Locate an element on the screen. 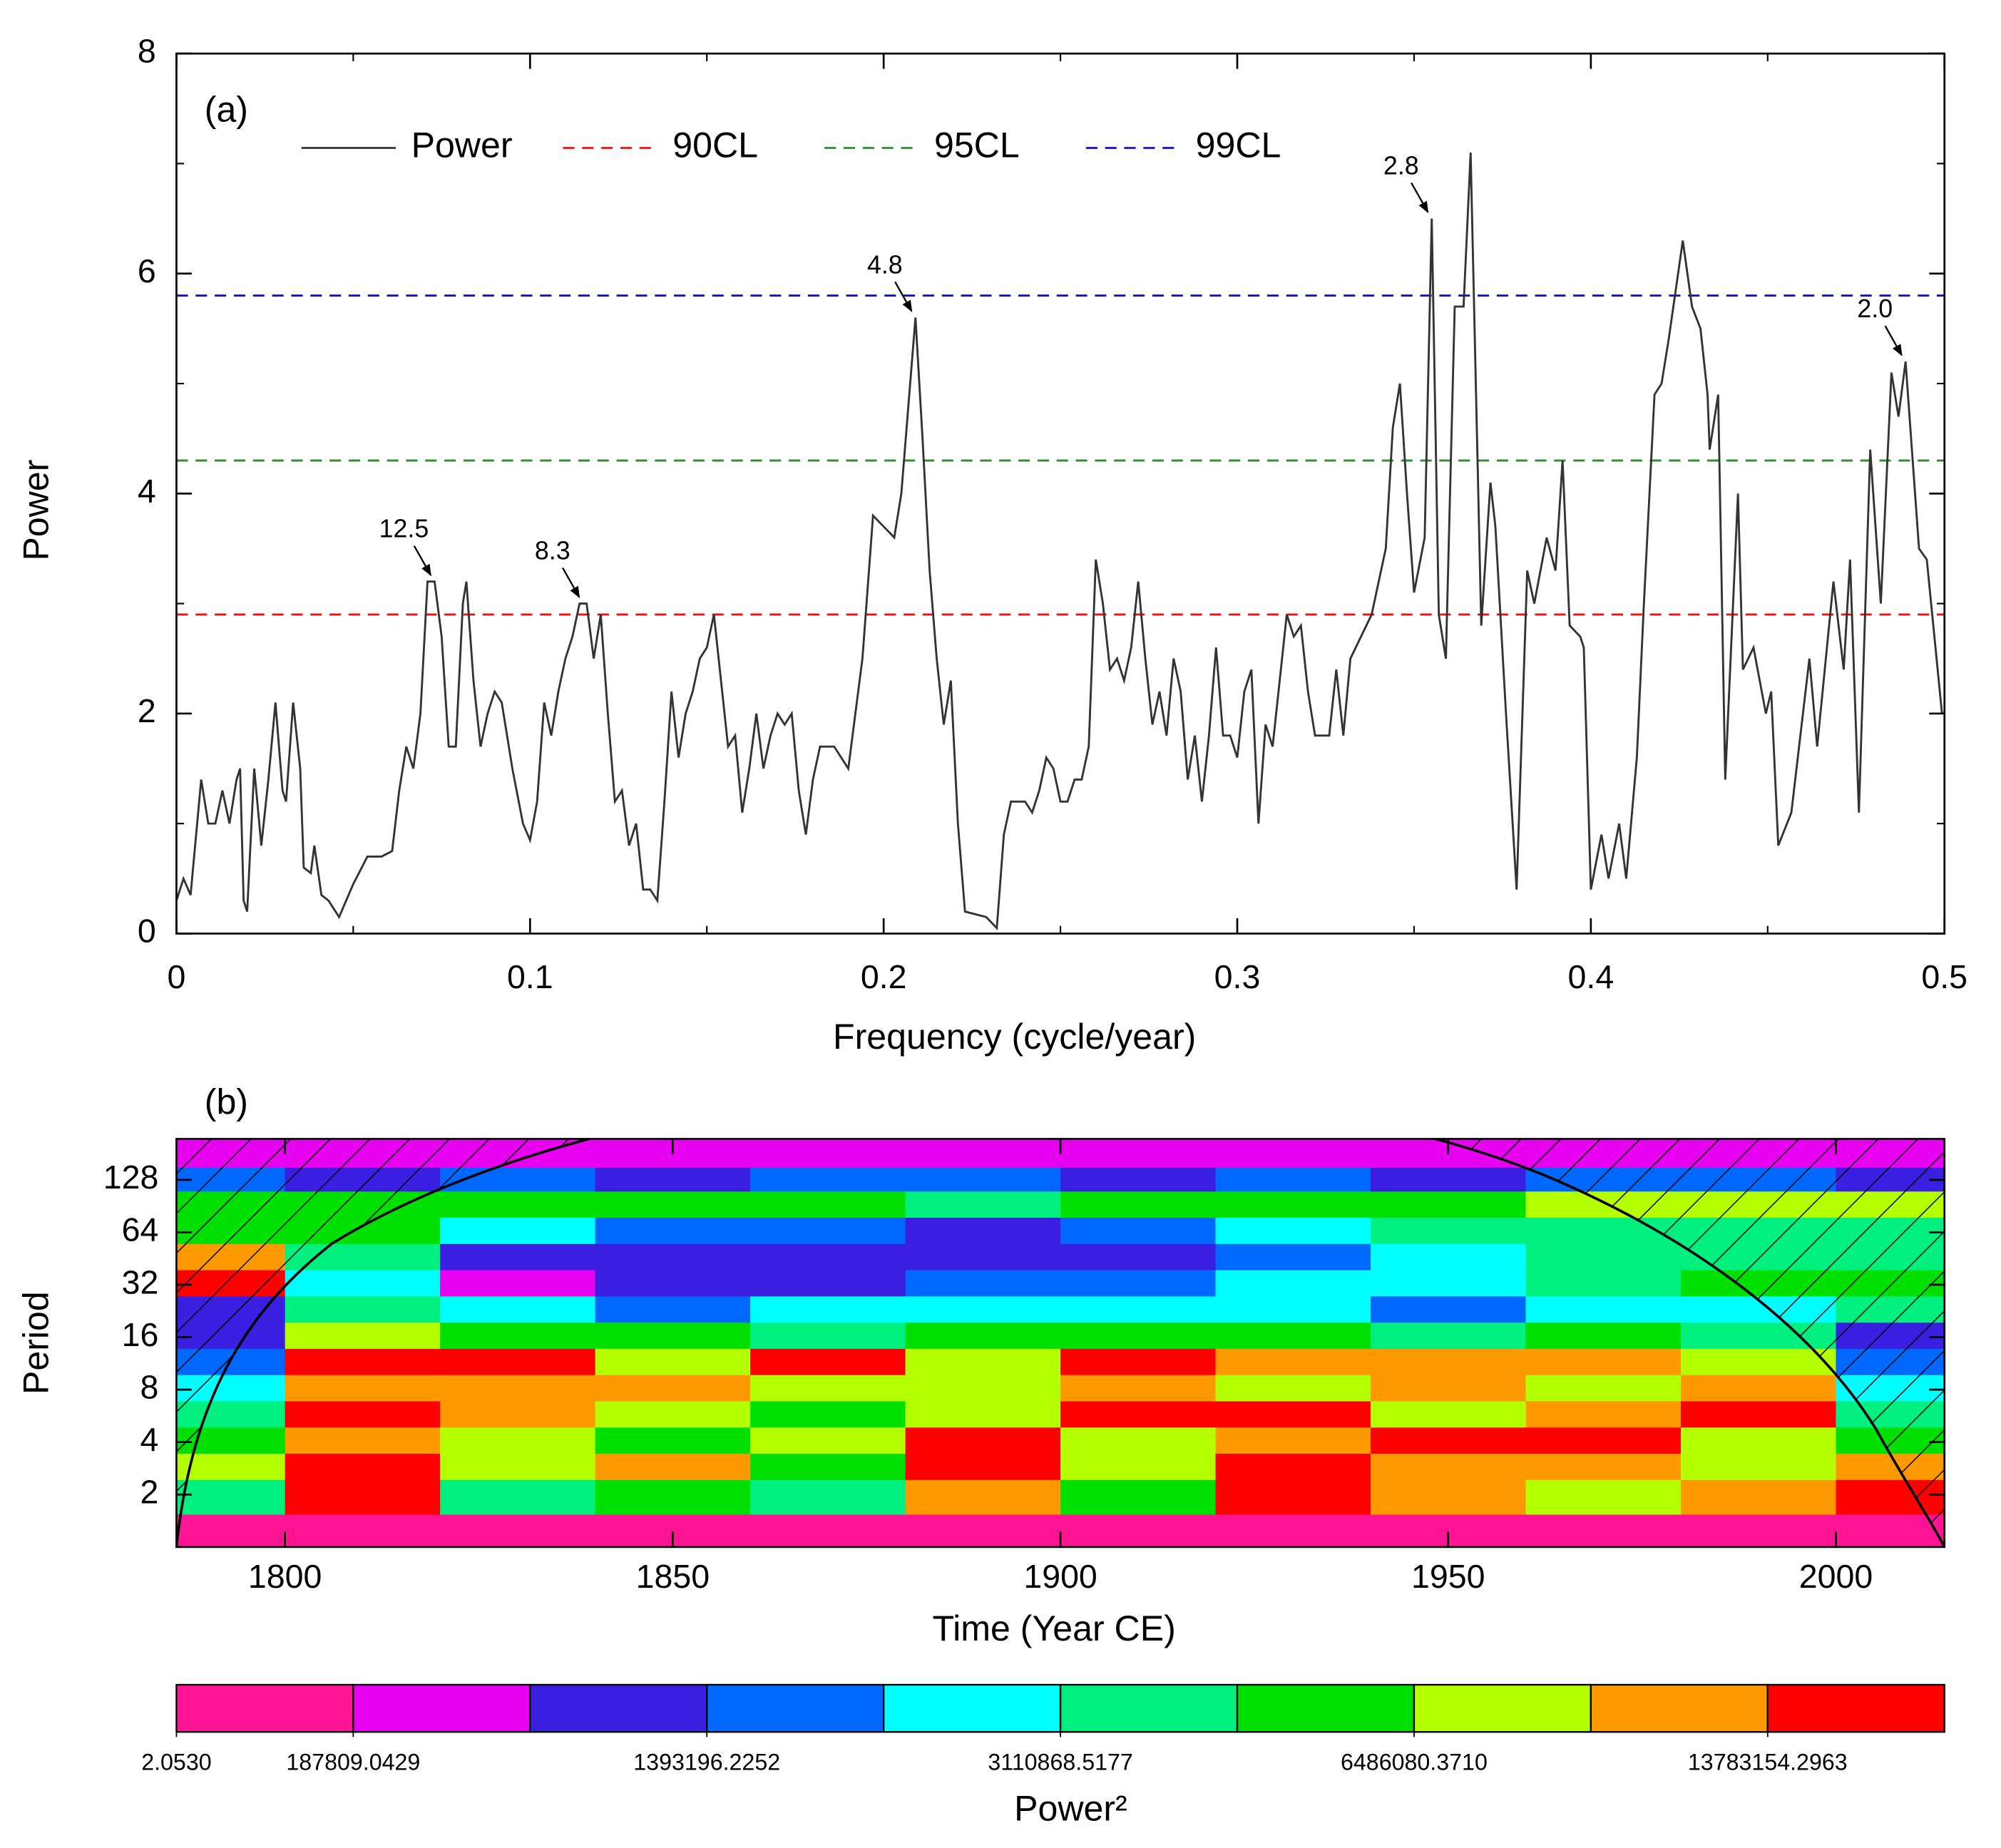  x-tick-label: 0.5 is located at coordinates (1944, 976).